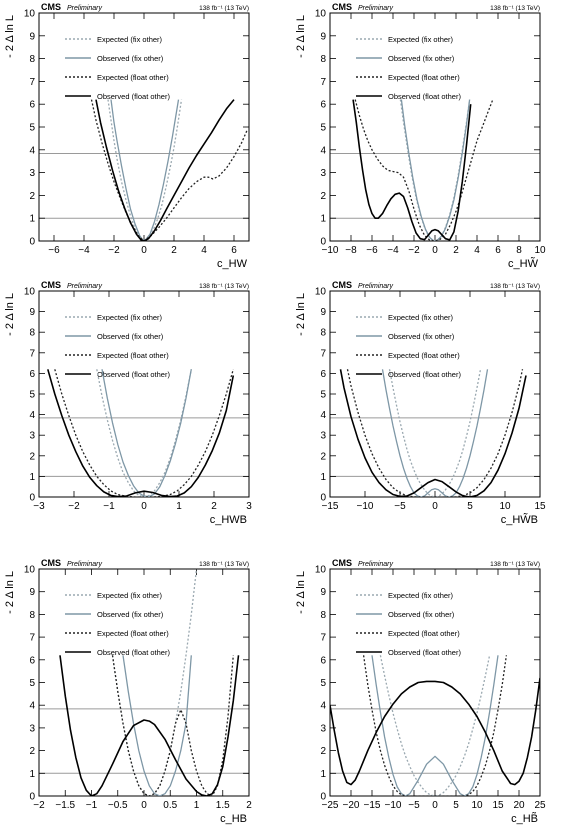 This screenshot has width=580, height=833. I want to click on x-tick-label: 2, so click(214, 506).